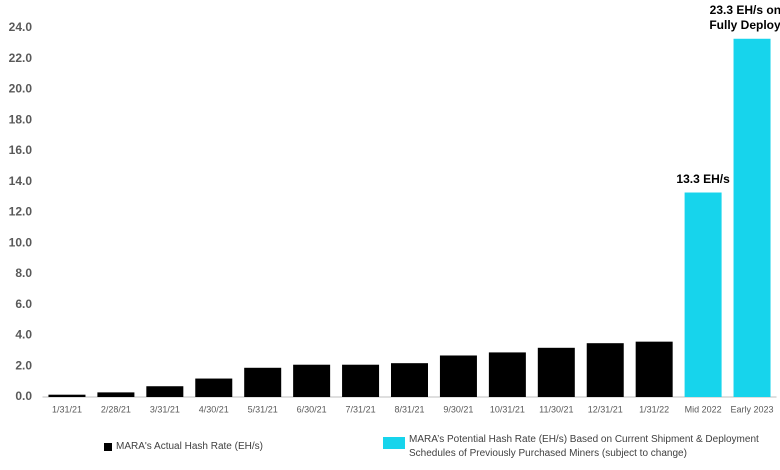  Describe the element at coordinates (458, 409) in the screenshot. I see `x-tick-label: 9/30/21` at that location.